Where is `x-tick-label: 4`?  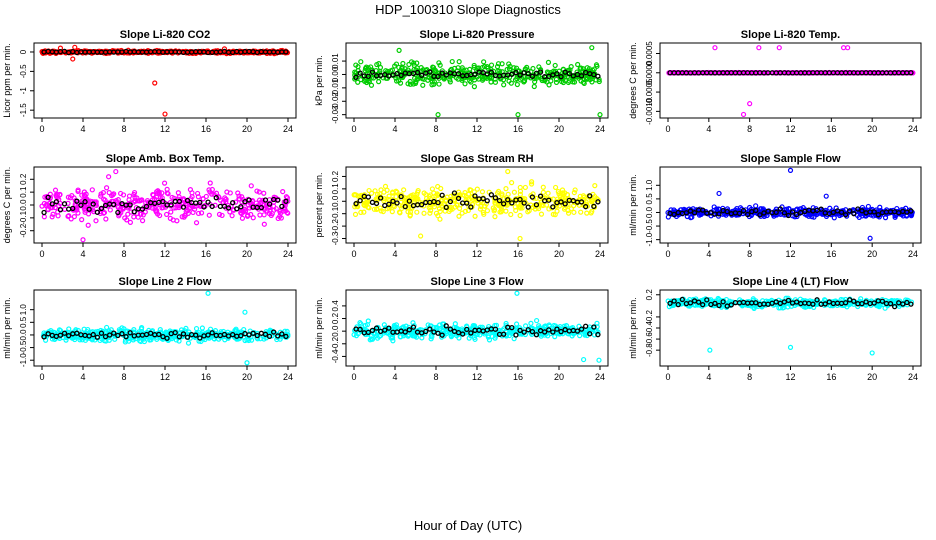 x-tick-label: 4 is located at coordinates (82, 129).